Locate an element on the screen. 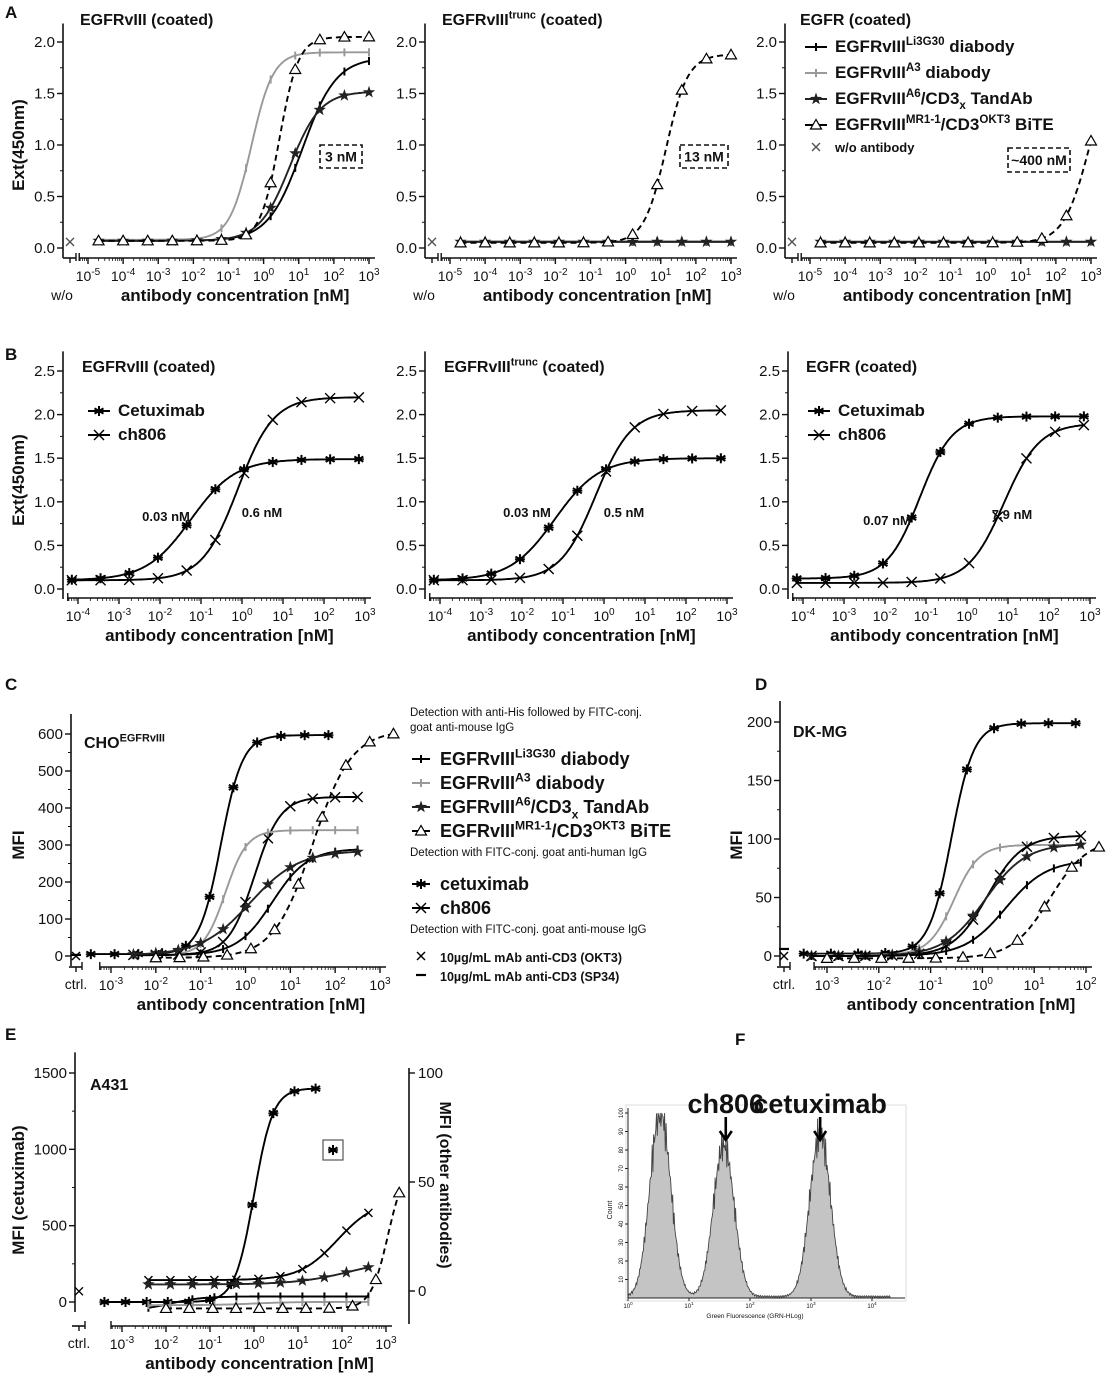 The image size is (1119, 1382). series-curve is located at coordinates (956, 192).